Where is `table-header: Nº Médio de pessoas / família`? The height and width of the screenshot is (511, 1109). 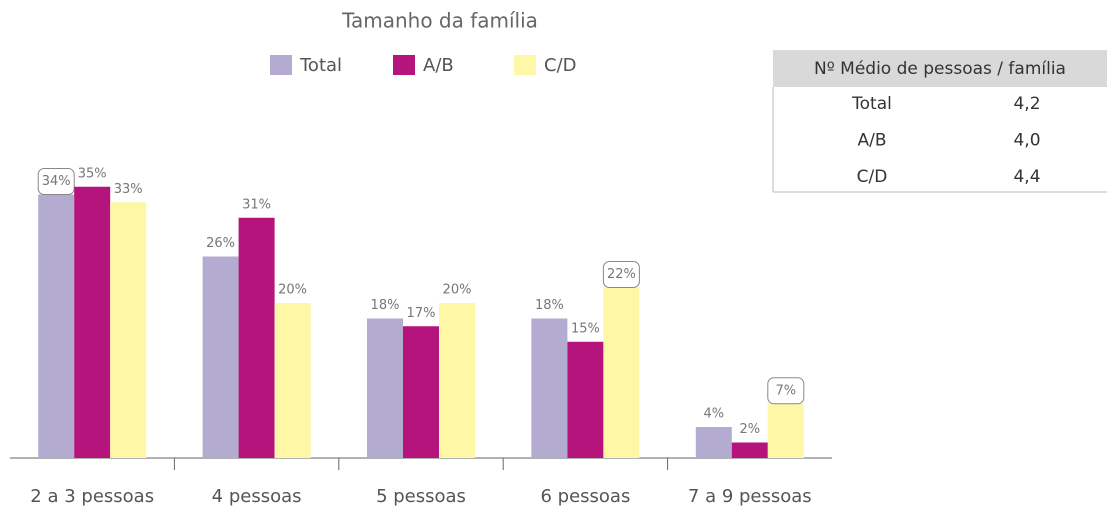 table-header: Nº Médio de pessoas / família is located at coordinates (940, 69).